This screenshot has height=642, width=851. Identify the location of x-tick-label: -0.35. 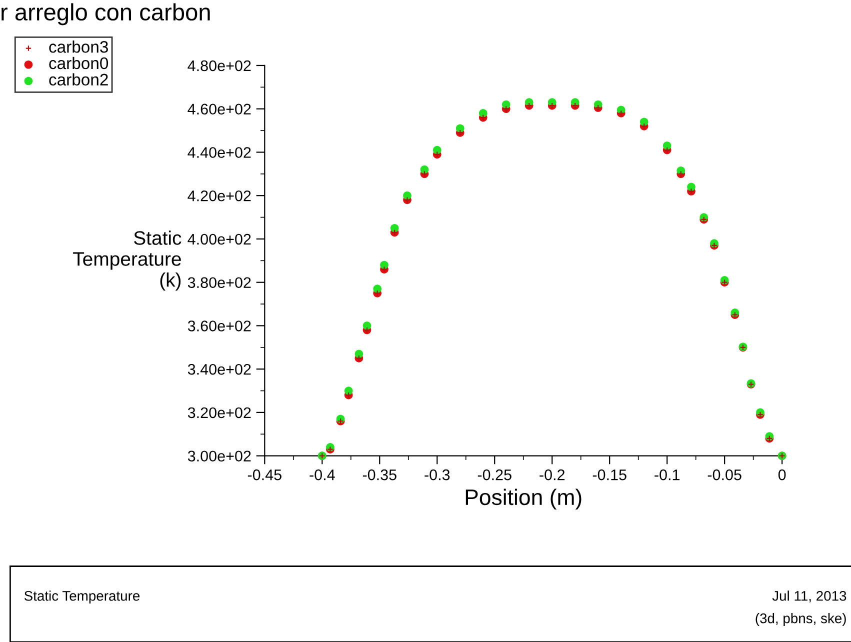
(379, 474).